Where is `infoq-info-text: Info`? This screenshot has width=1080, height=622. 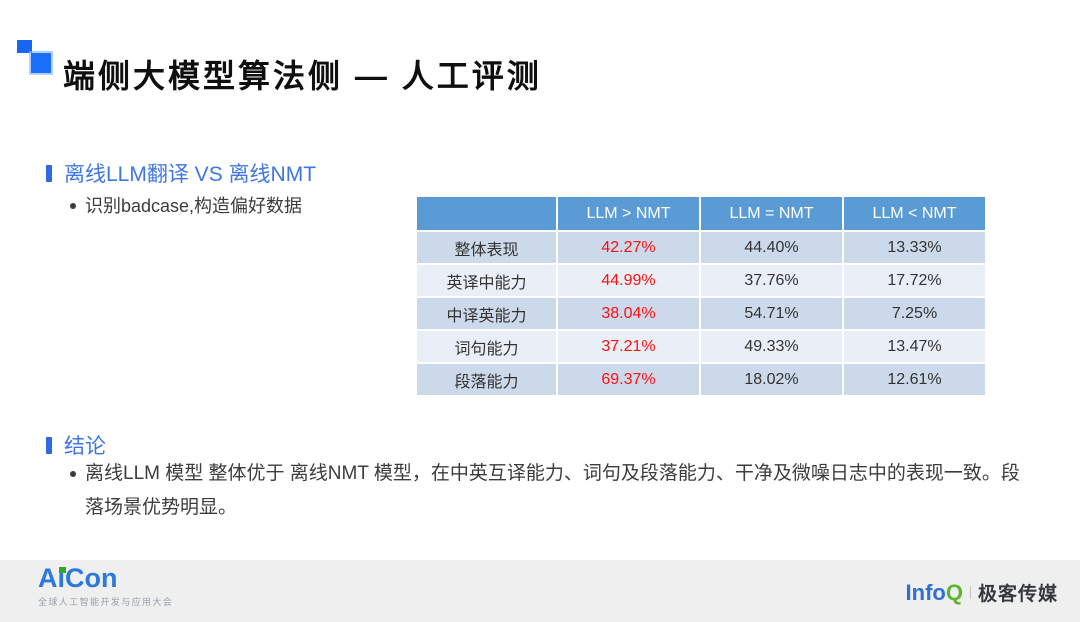
infoq-info-text: Info is located at coordinates (925, 592).